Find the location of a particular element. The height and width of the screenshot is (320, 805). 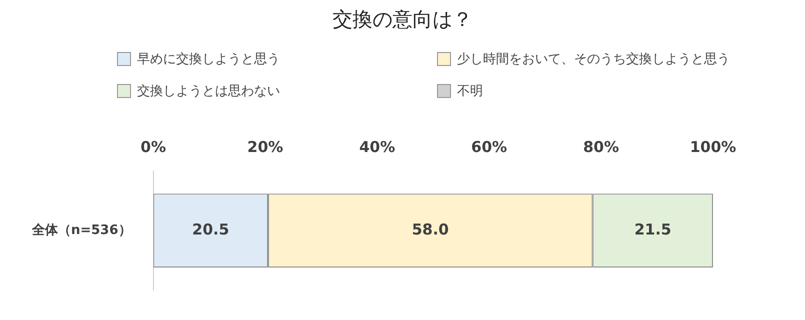

data-label: 20.5 is located at coordinates (211, 229).